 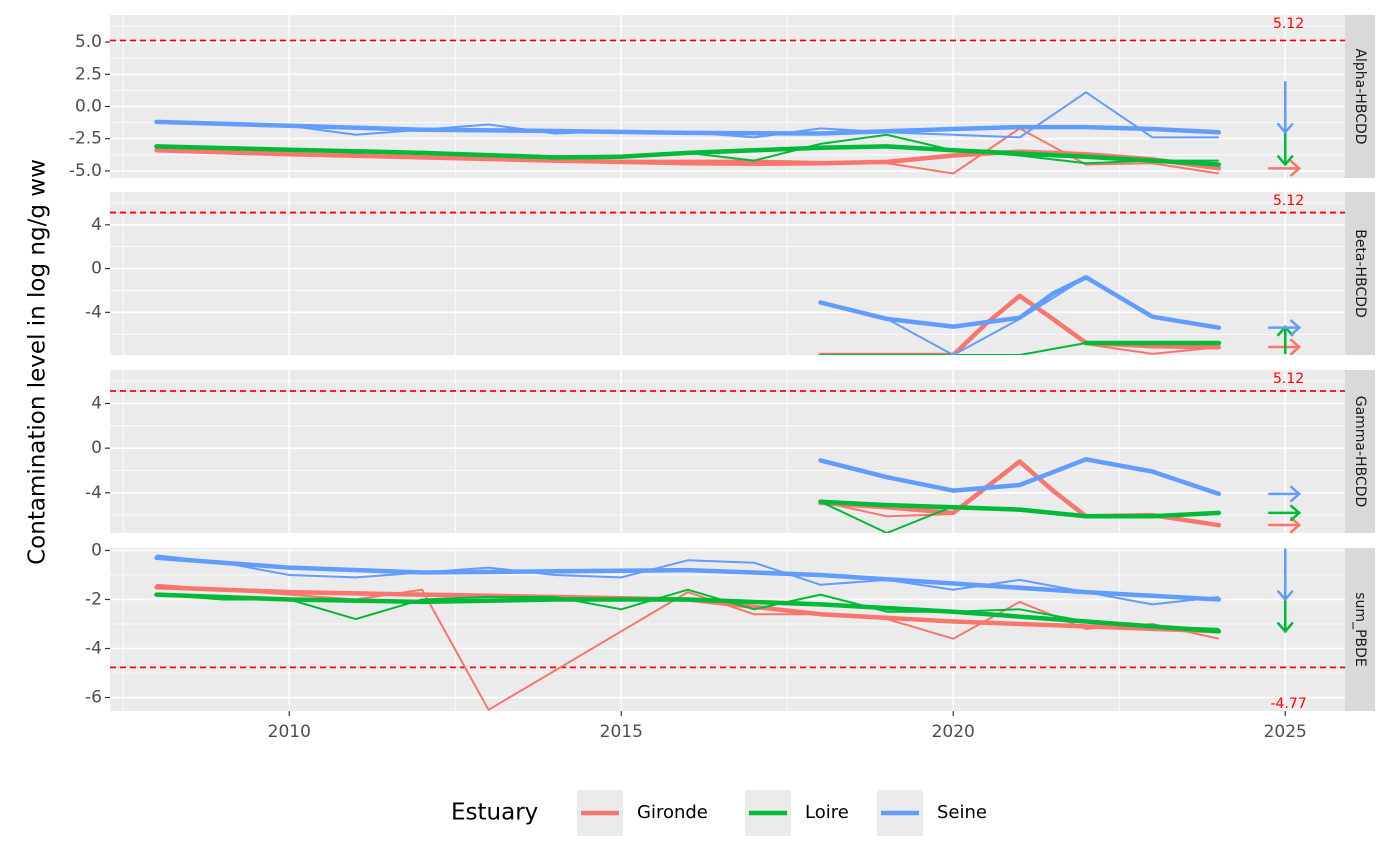 I want to click on legend-label: Loire, so click(x=827, y=812).